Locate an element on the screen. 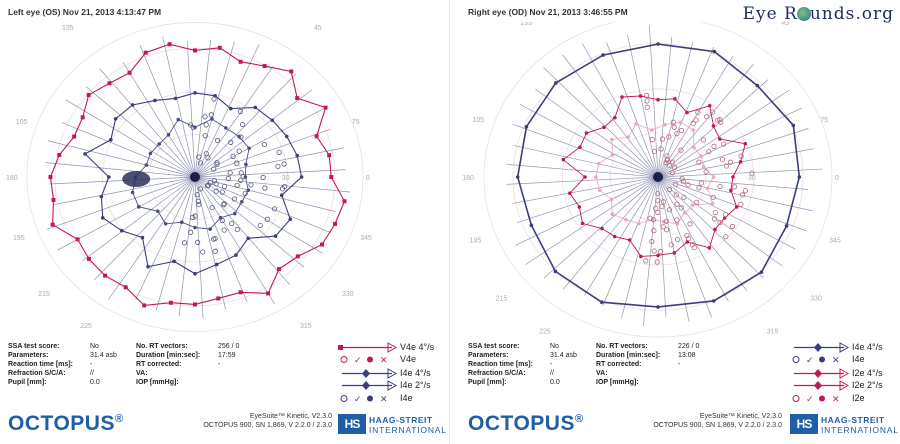 This screenshot has height=444, width=900. param-label: SSA test score: is located at coordinates (494, 346).